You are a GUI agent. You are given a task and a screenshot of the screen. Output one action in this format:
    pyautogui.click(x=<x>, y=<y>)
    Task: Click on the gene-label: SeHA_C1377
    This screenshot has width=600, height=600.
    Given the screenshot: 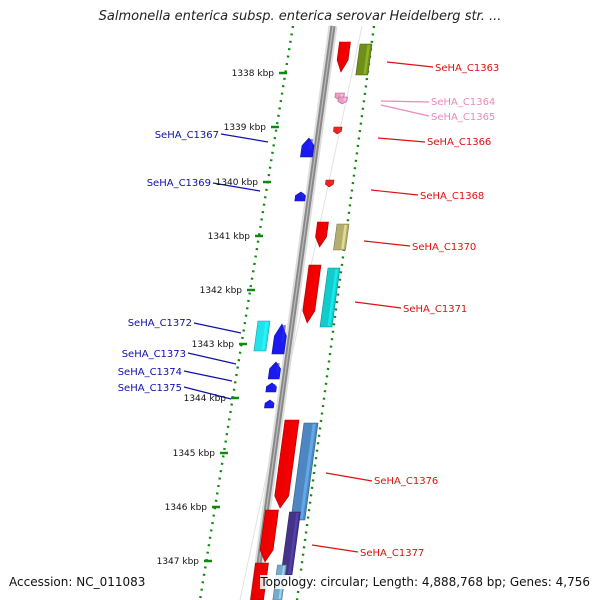 What is the action you would take?
    pyautogui.click(x=392, y=553)
    